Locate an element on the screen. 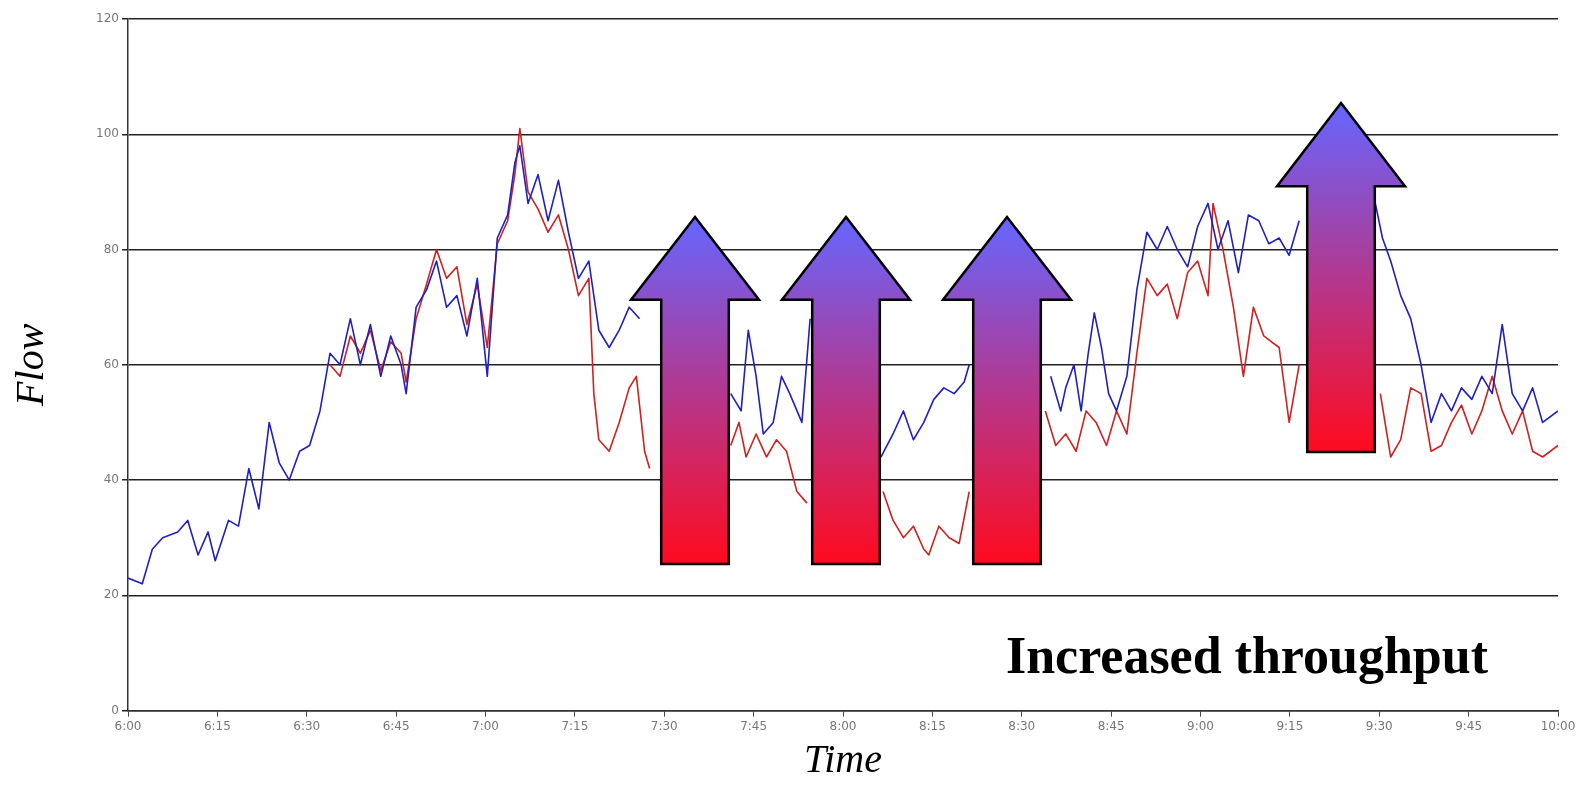  x-tick-label: 8:45 is located at coordinates (1111, 725).